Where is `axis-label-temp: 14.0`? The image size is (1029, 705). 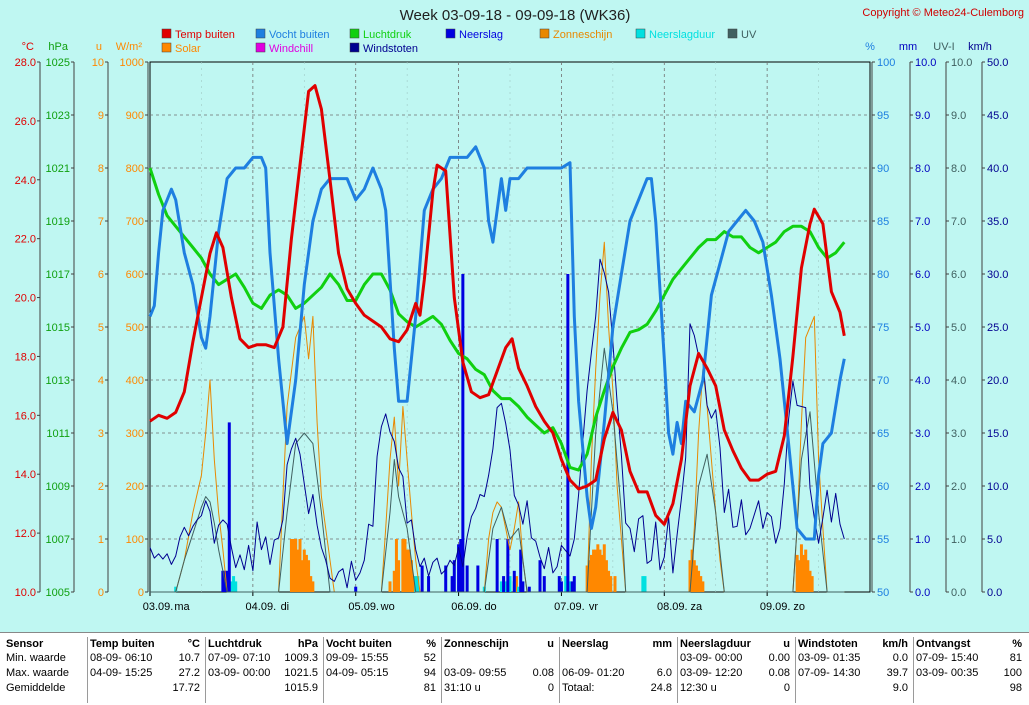
axis-label-temp: 14.0 is located at coordinates (25, 475).